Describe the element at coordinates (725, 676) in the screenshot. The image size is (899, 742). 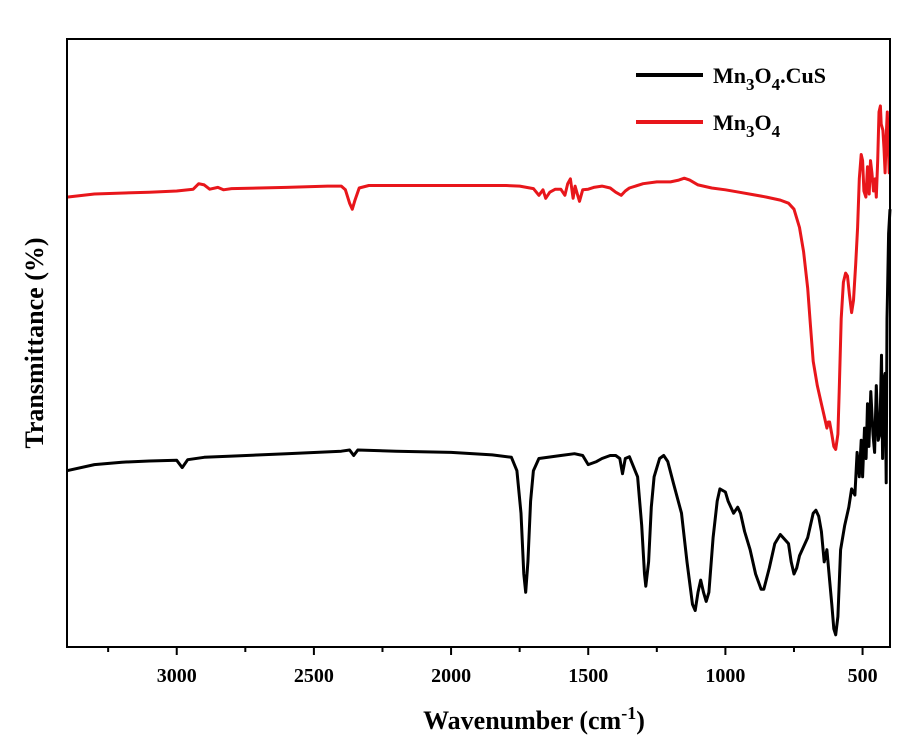
I see `x-tick-label: 1000` at that location.